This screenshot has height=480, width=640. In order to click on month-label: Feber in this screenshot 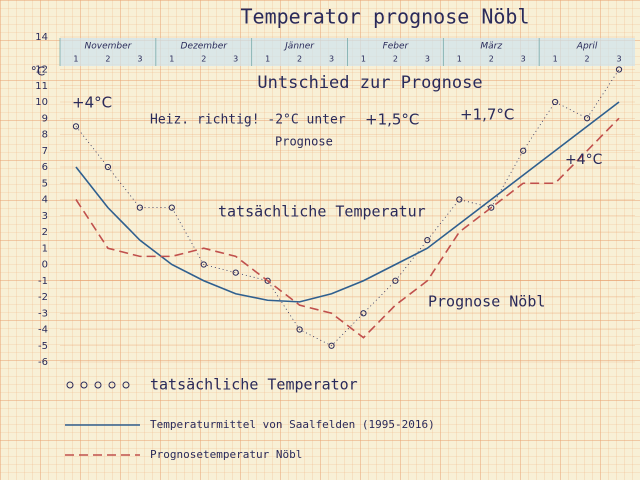, I will do `click(396, 47)`.